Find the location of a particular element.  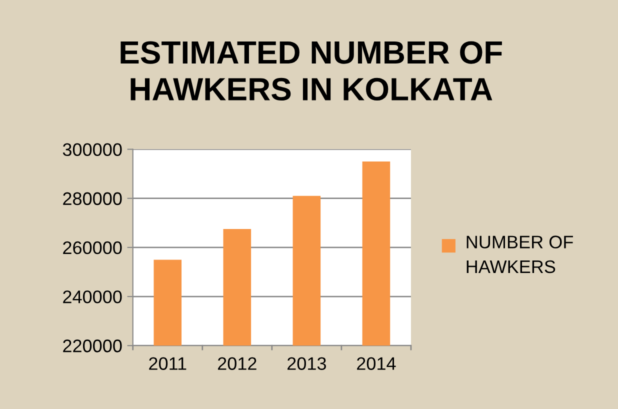

y-tick-label: 260000 is located at coordinates (92, 247).